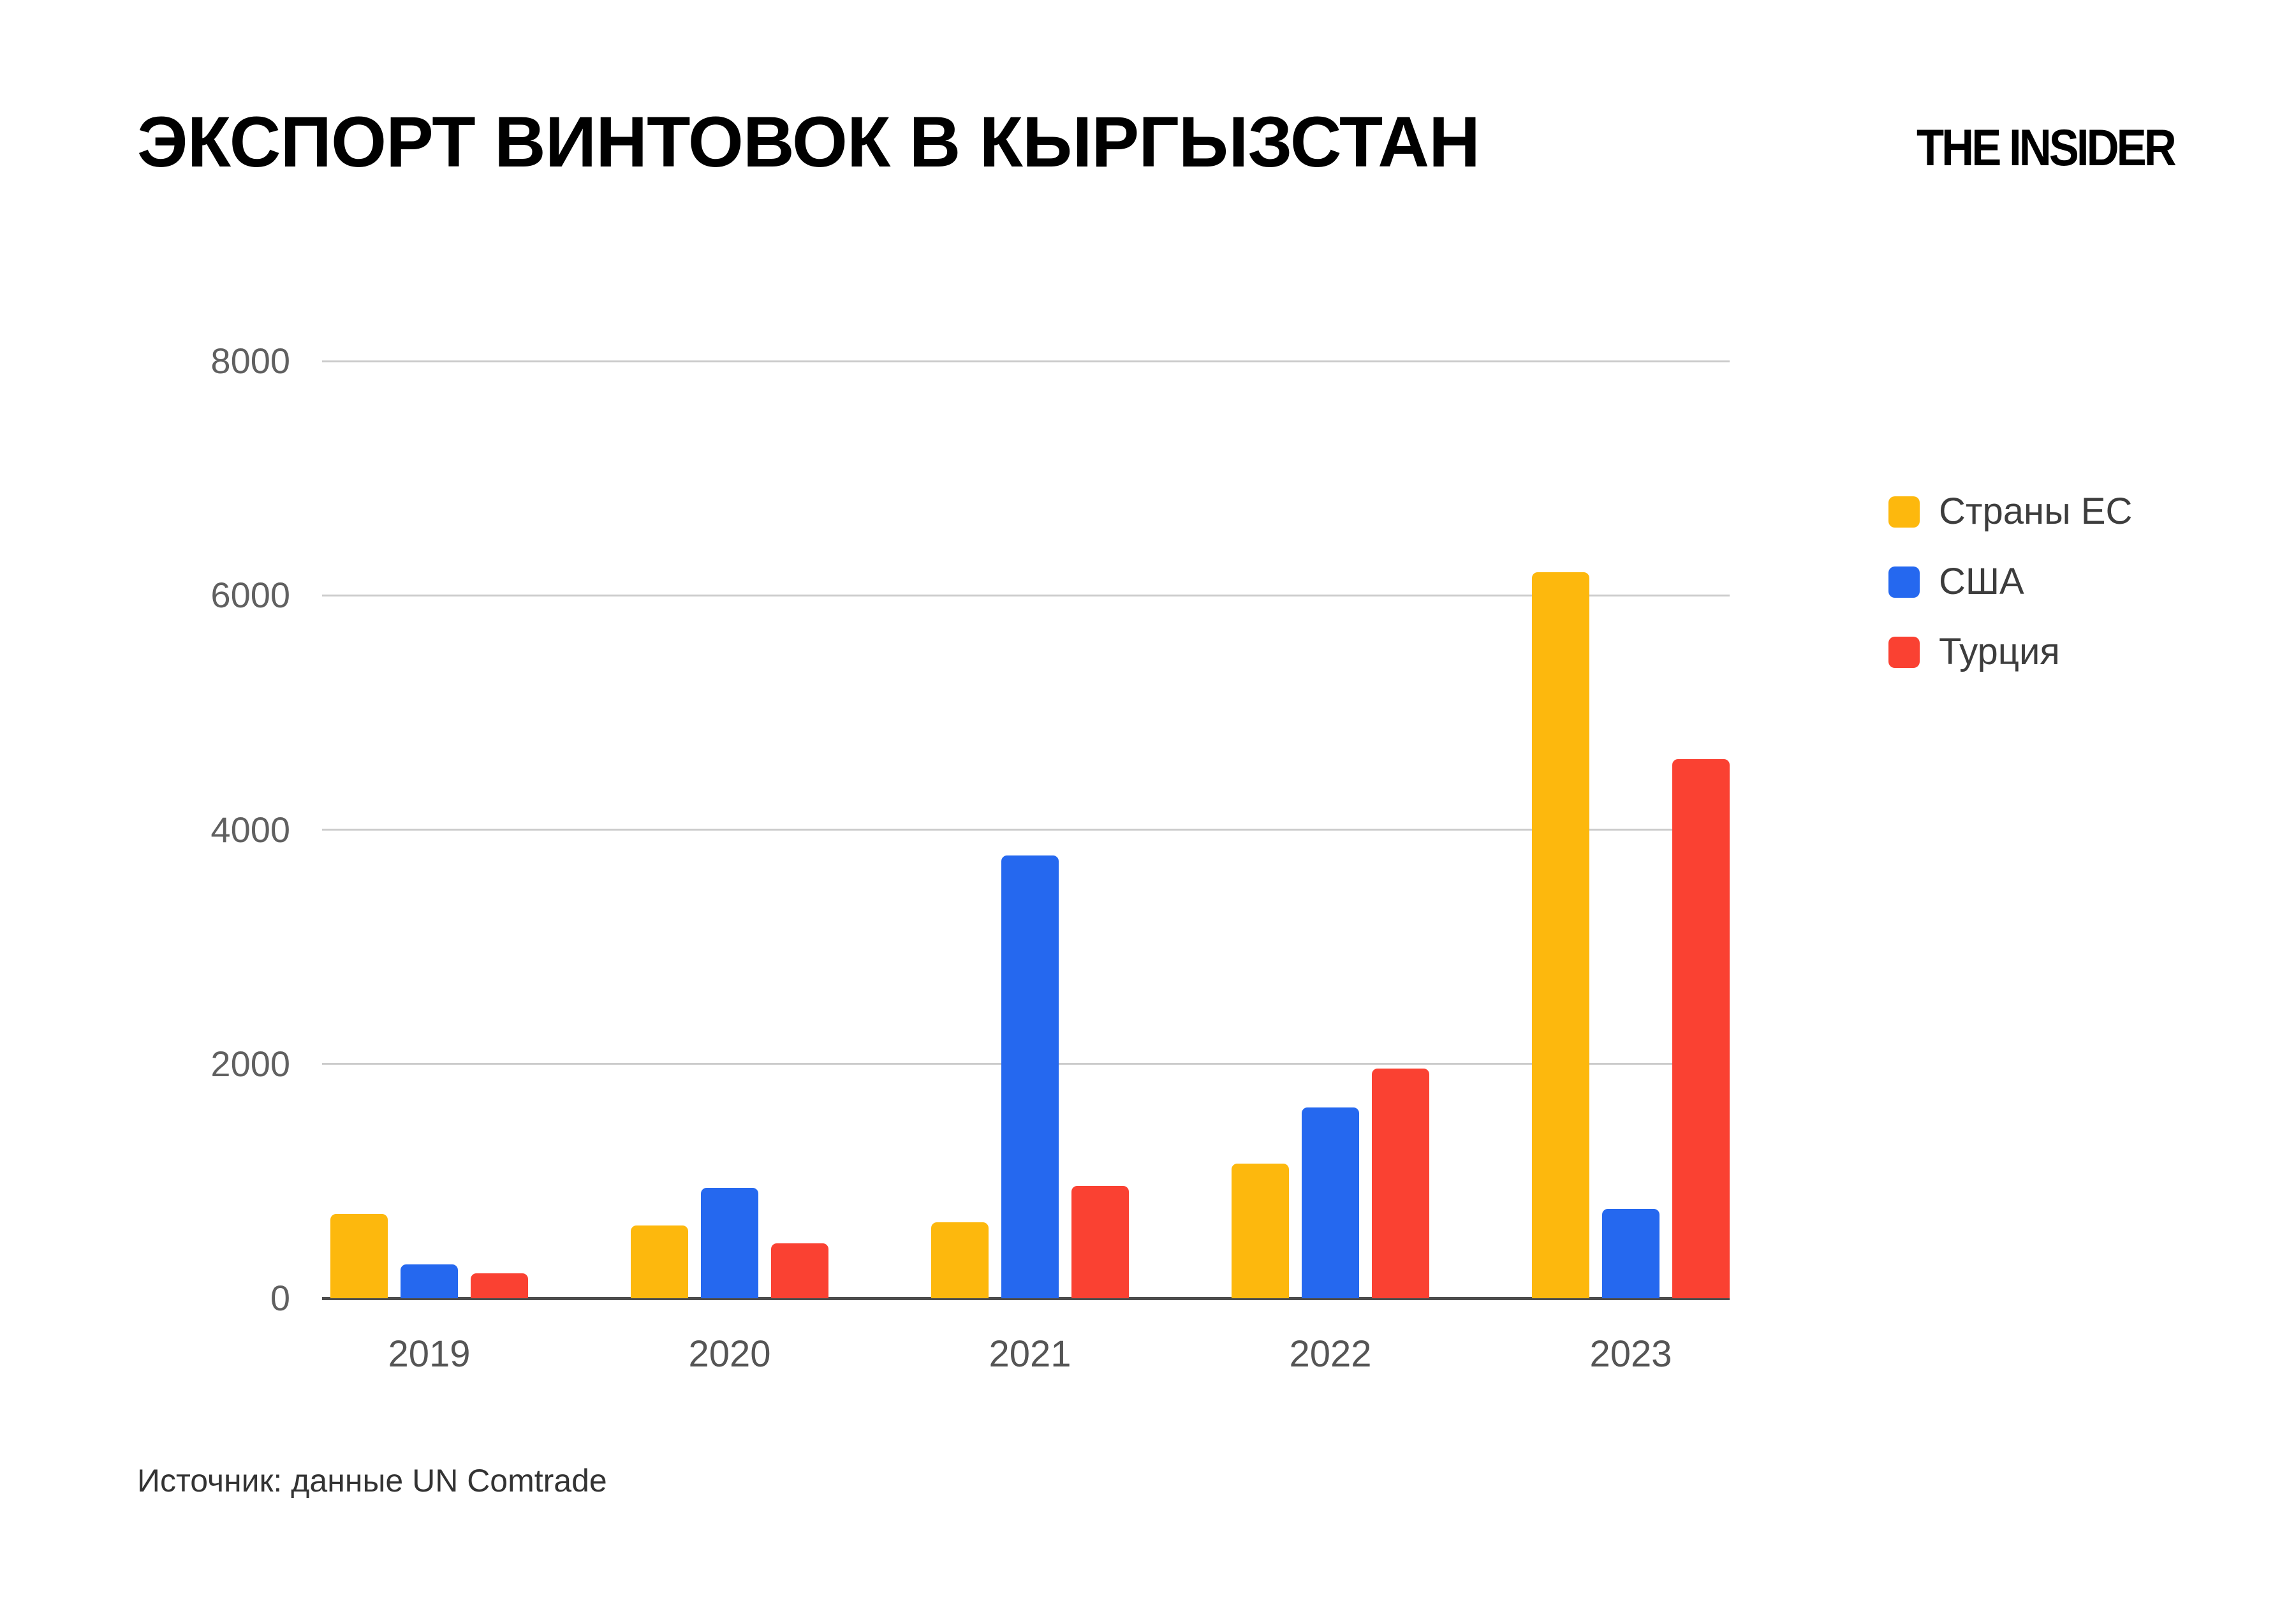  I want to click on the-insider-logo: THE INSIDER, so click(2047, 148).